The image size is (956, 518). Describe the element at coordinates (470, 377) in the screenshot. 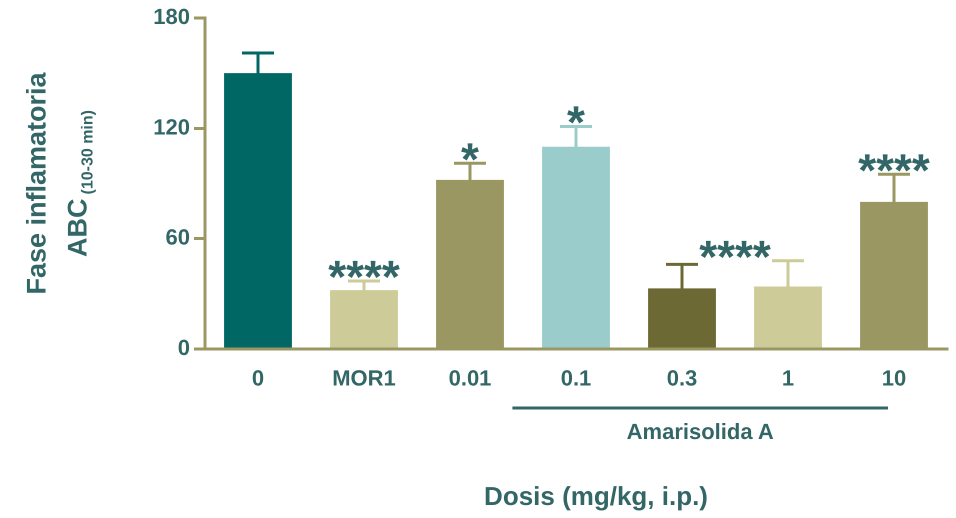

I see `x-tick-label: 0.01` at that location.